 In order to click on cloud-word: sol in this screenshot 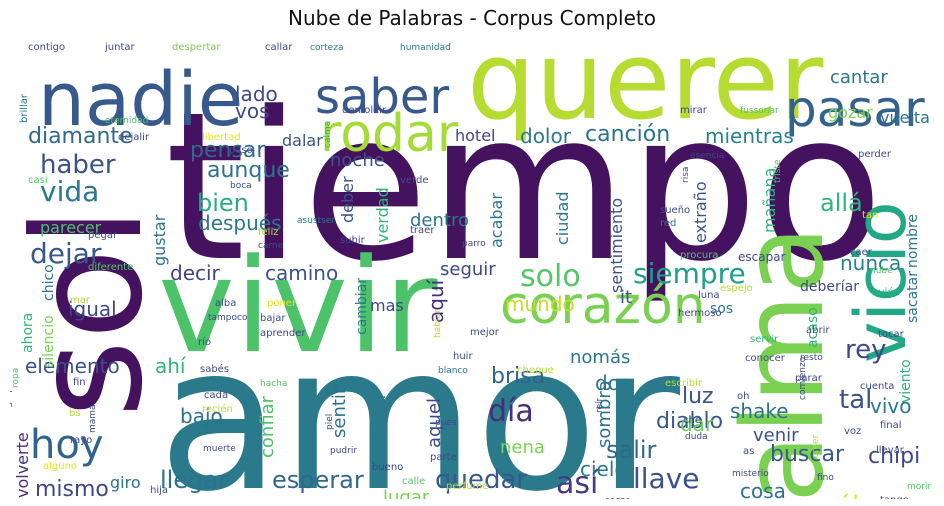, I will do `click(93, 312)`.